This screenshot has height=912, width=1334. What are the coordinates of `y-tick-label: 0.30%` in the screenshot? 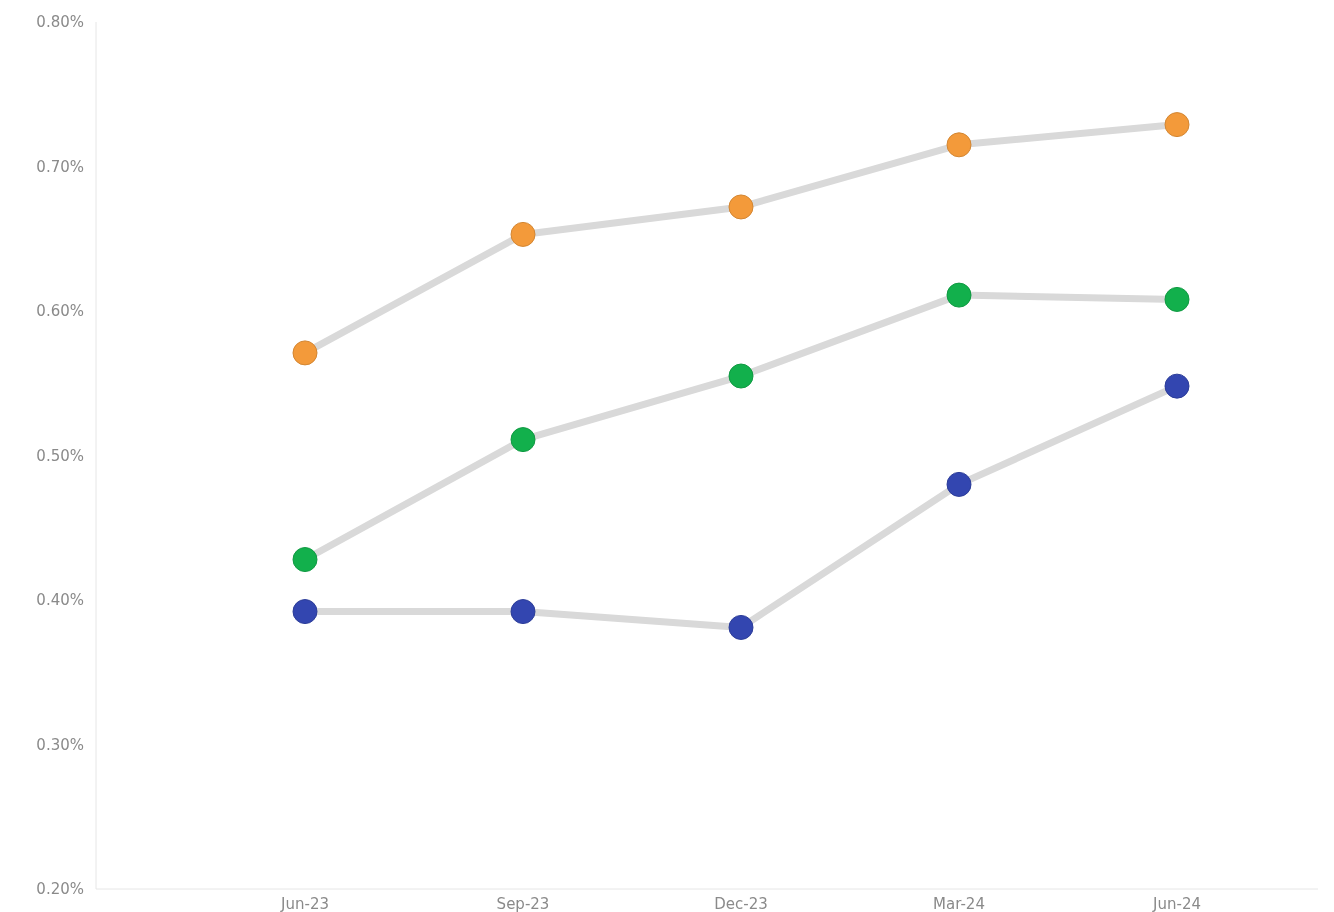 It's located at (60, 744).